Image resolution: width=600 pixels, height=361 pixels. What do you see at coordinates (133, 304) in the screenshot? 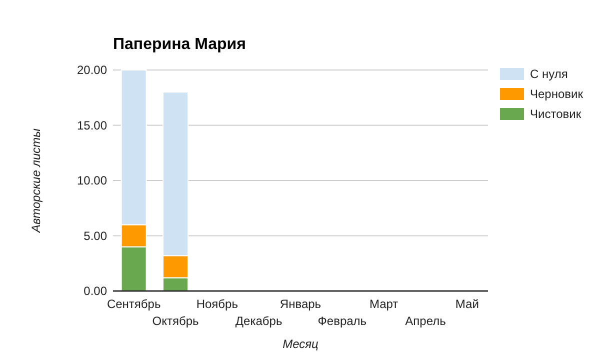
I see `x-tick-label: Сентябрь` at bounding box center [133, 304].